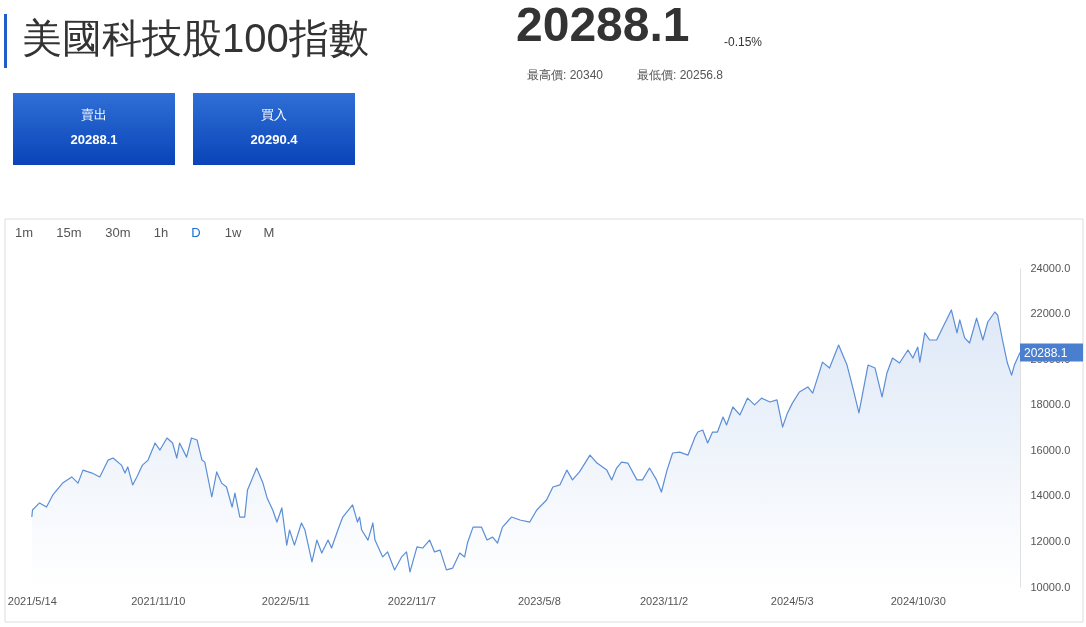 The image size is (1086, 627). I want to click on y-tick-label: 16000.0, so click(1050, 449).